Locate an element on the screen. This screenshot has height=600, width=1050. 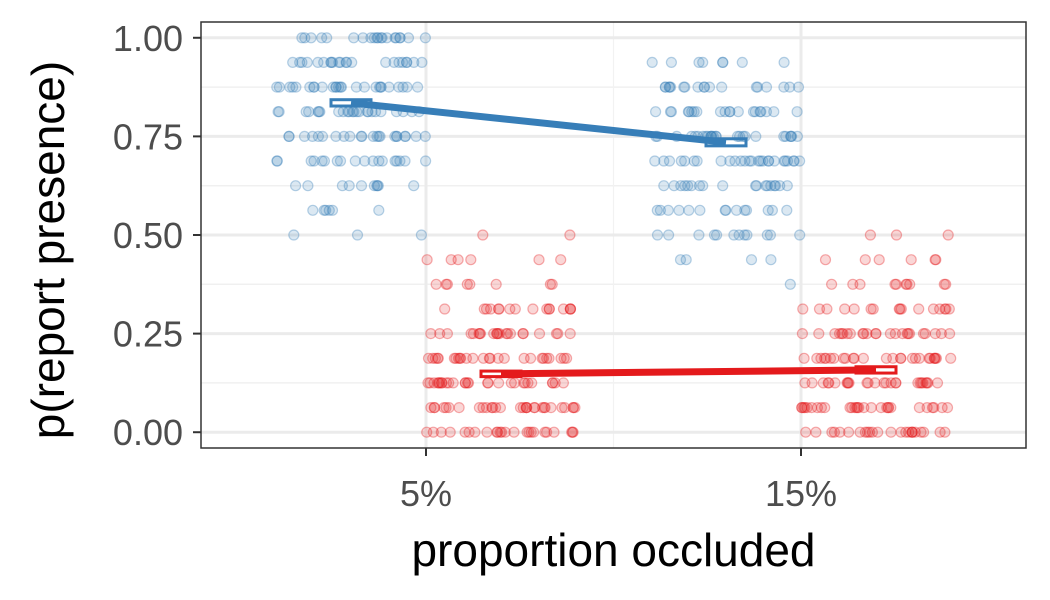
error-bar is located at coordinates (501, 374).